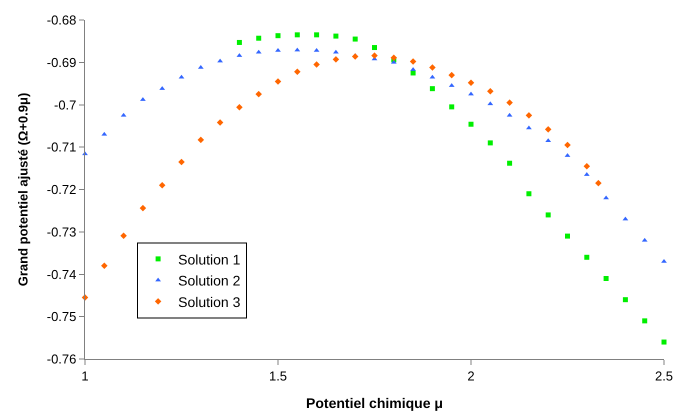 The image size is (685, 420). Describe the element at coordinates (61, 316) in the screenshot. I see `y-tick-label: -0.75` at that location.